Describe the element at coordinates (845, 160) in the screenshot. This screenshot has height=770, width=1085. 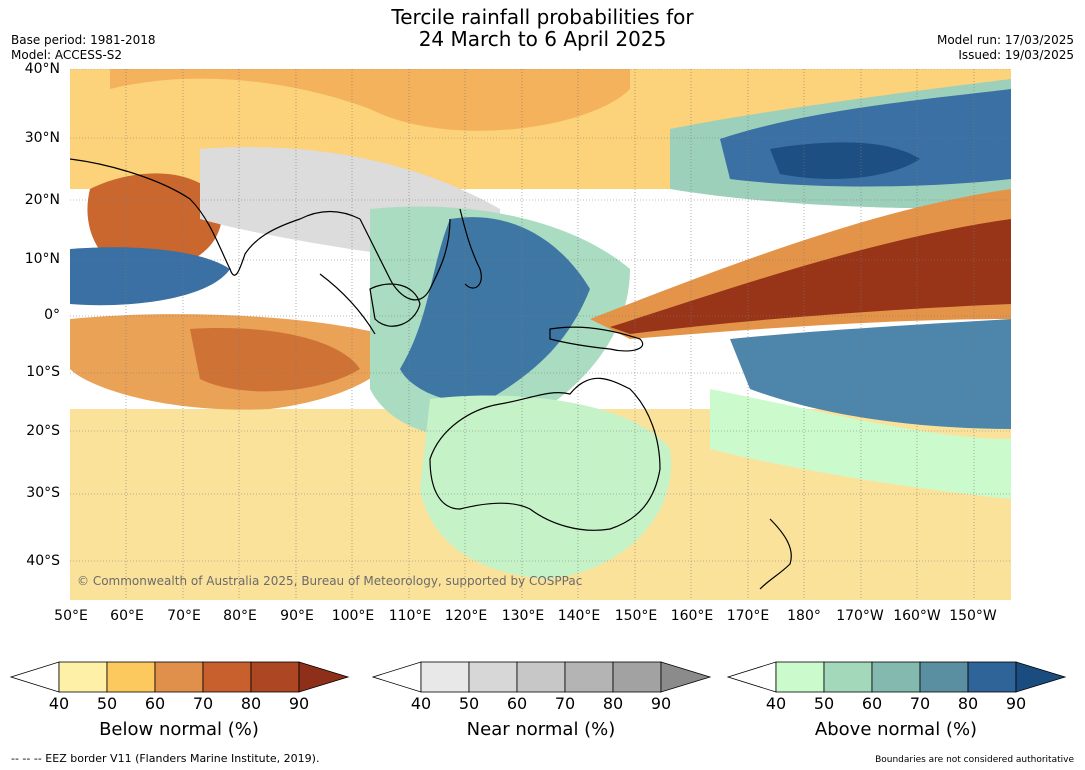
I see `field-npac-dark` at that location.